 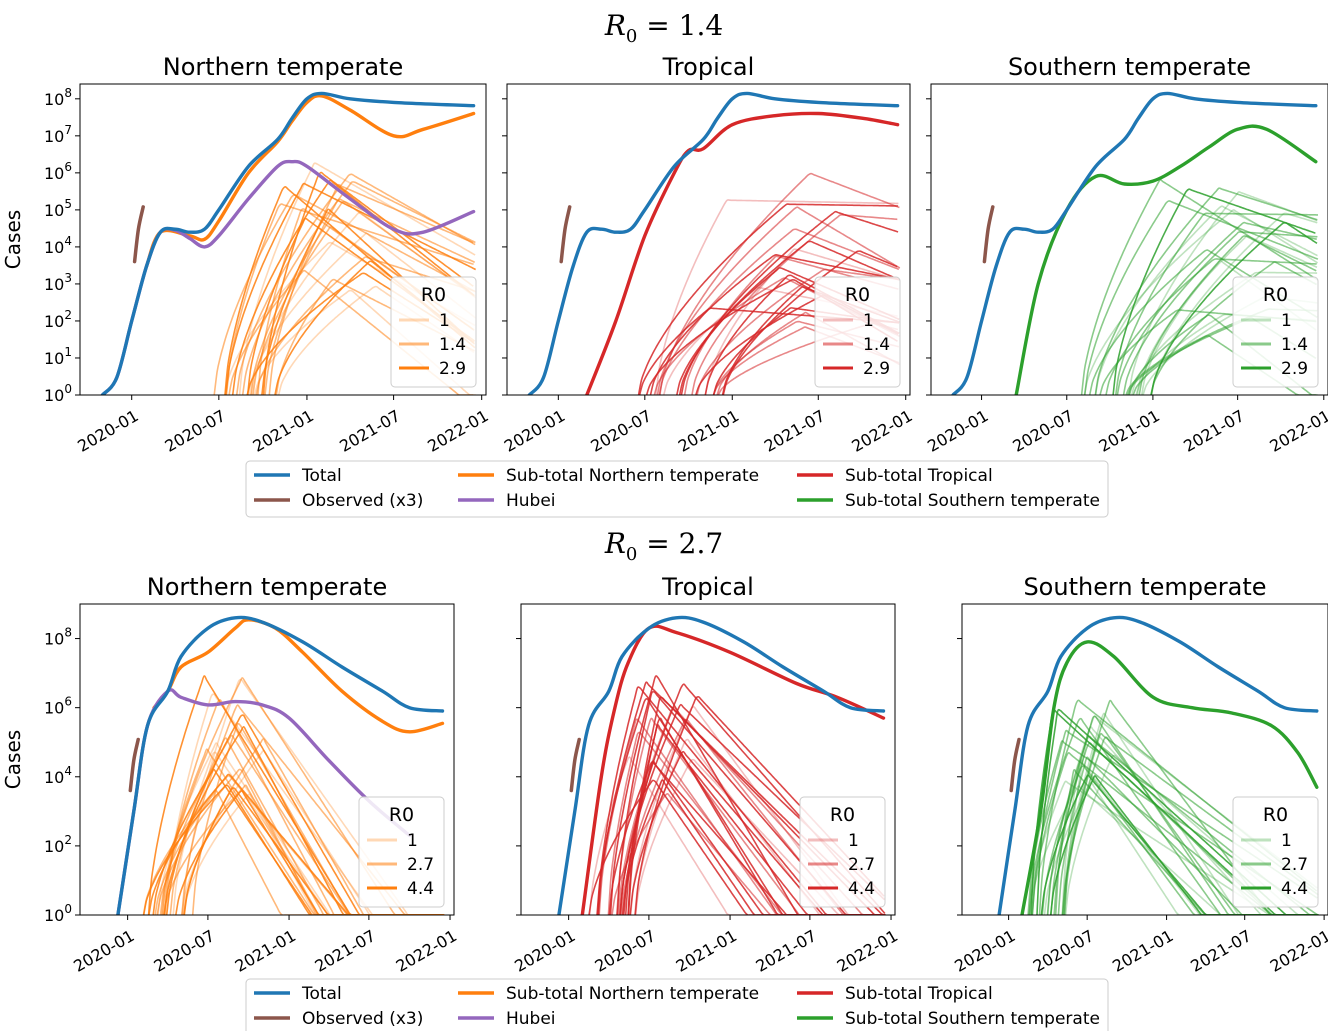 What do you see at coordinates (362, 501) in the screenshot?
I see `main-legend-label: Observed (x3)` at bounding box center [362, 501].